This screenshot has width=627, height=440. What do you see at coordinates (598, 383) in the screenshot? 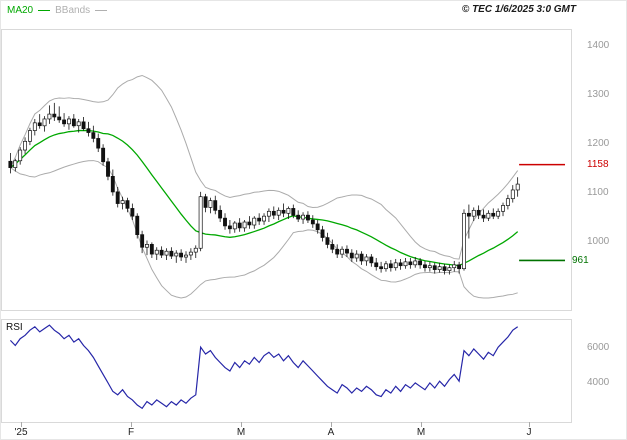
I see `rsi-tick-label: 4000` at bounding box center [598, 383].